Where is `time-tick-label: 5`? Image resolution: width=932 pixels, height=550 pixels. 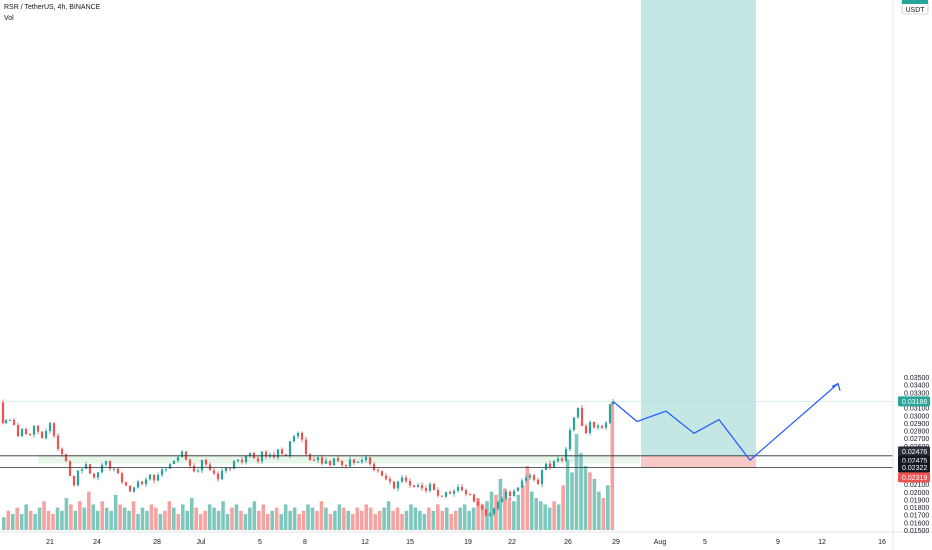
time-tick-label: 5 is located at coordinates (705, 542).